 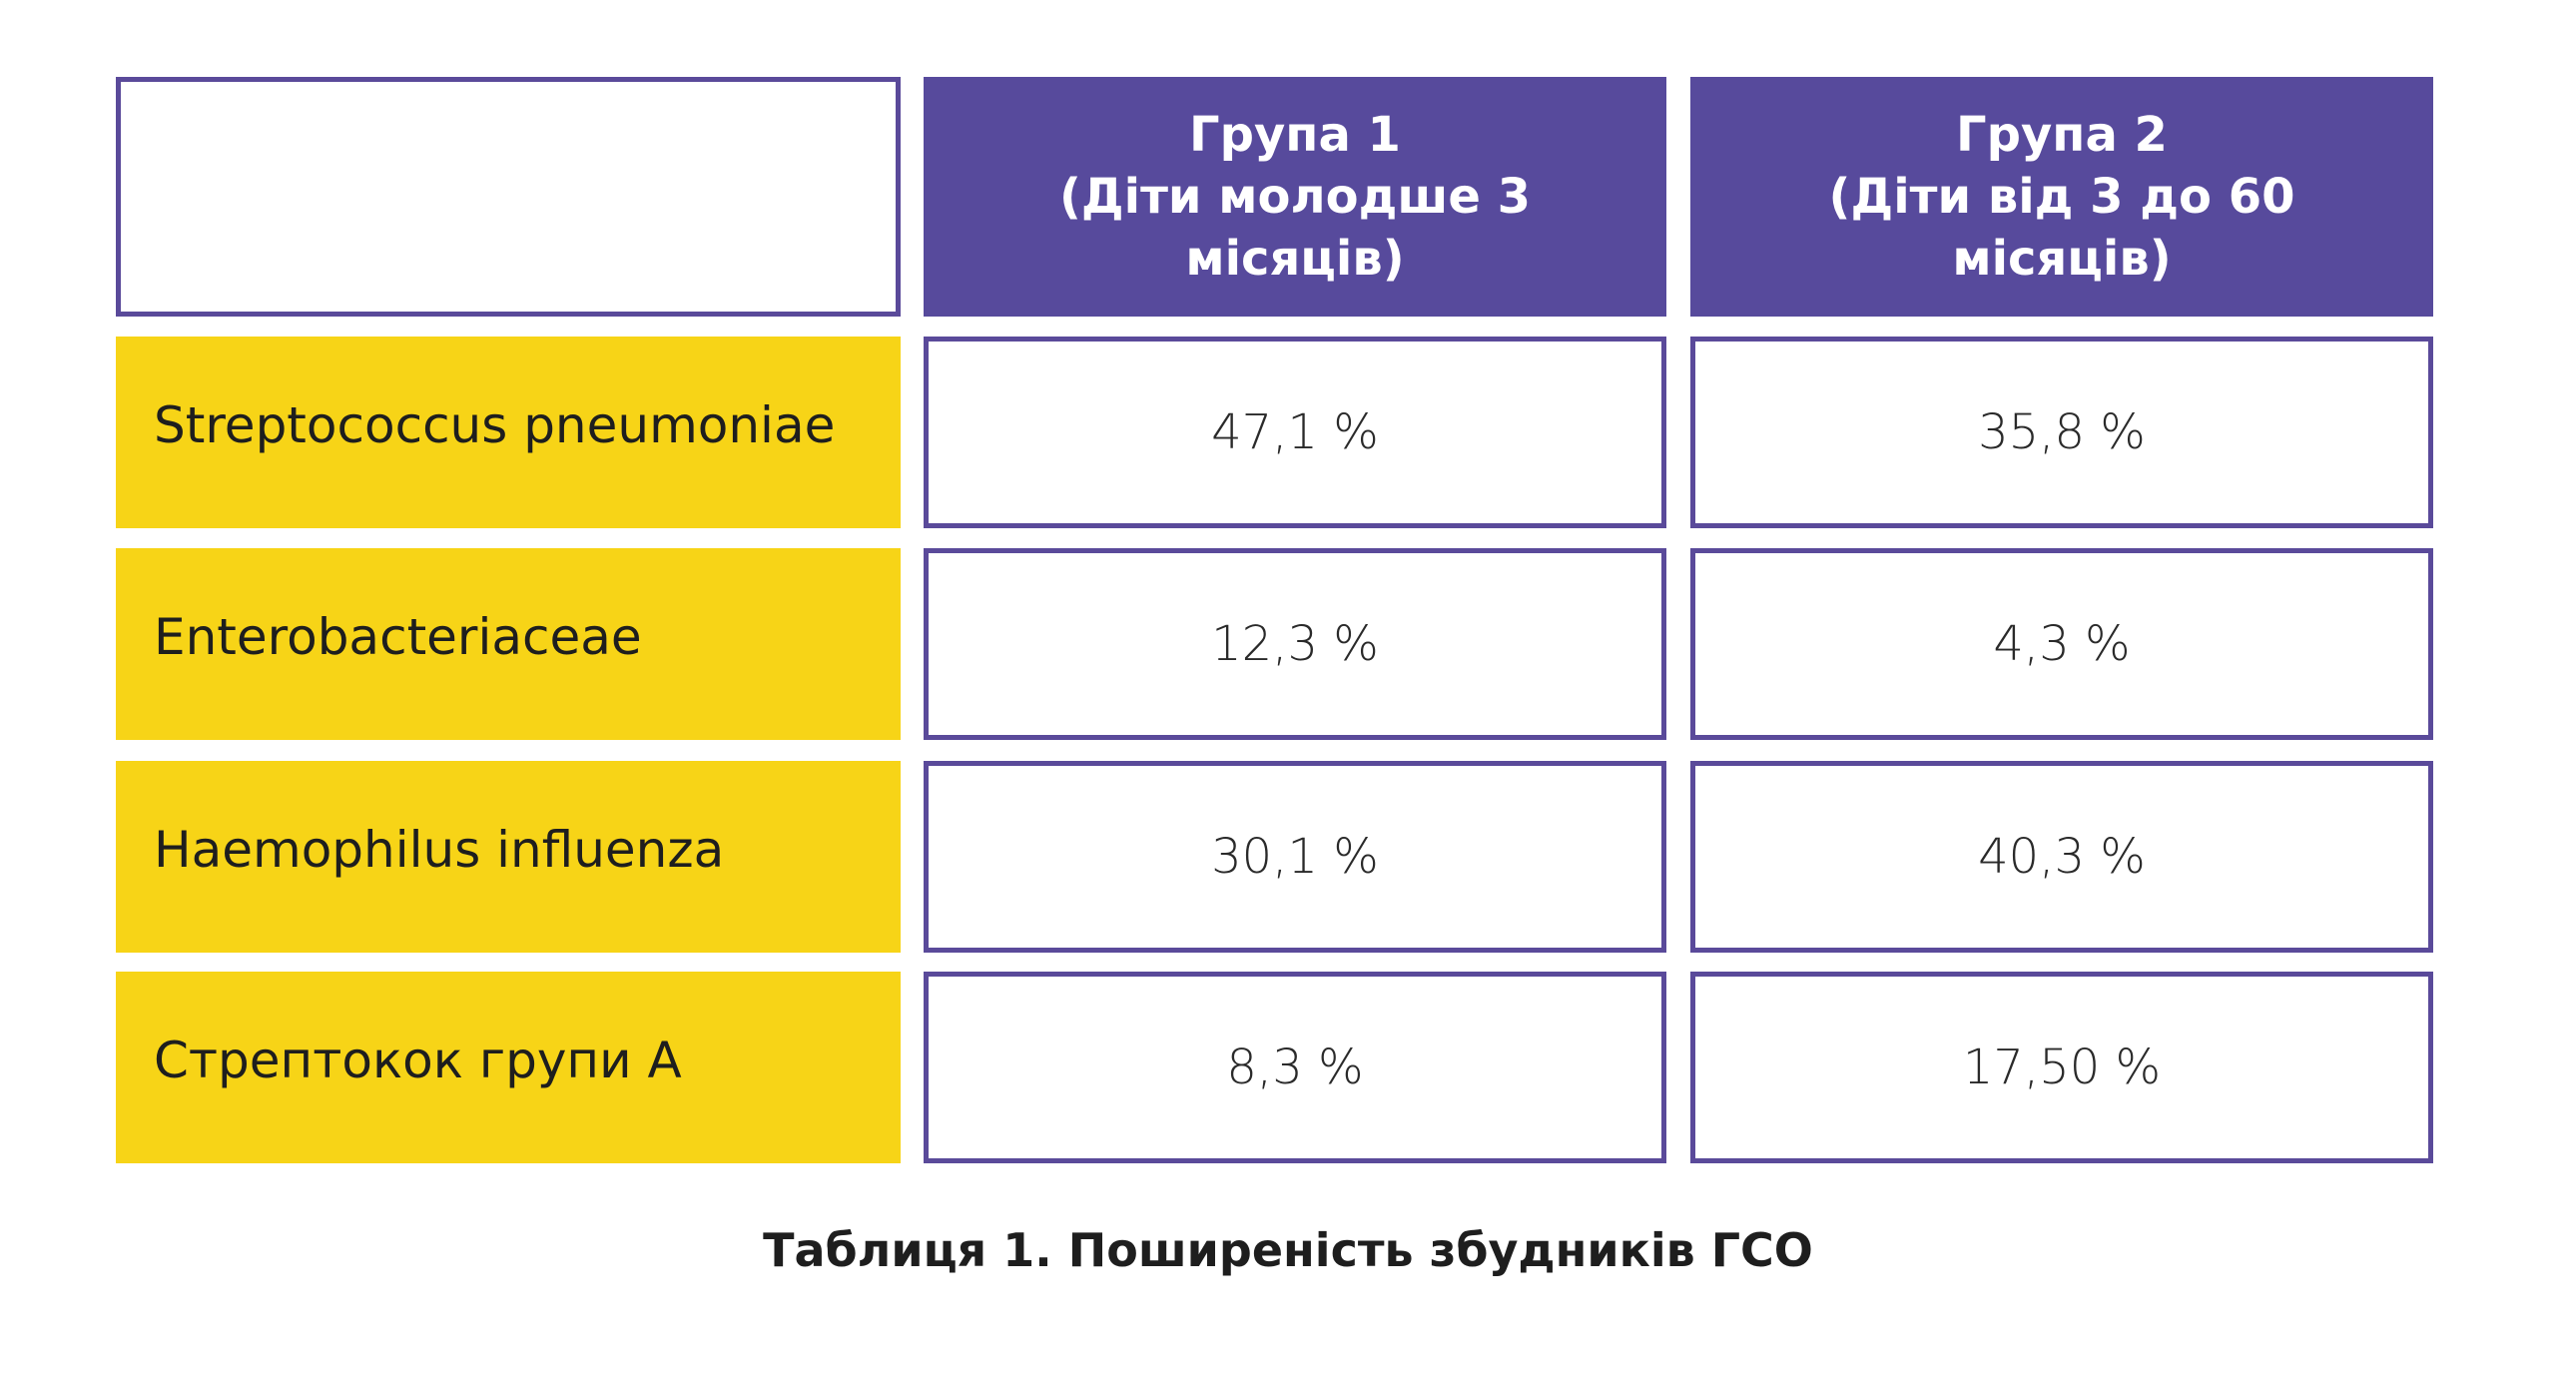 I want to click on row-label-streptococcus-group-a: Стрептокок групи А, so click(x=508, y=1067).